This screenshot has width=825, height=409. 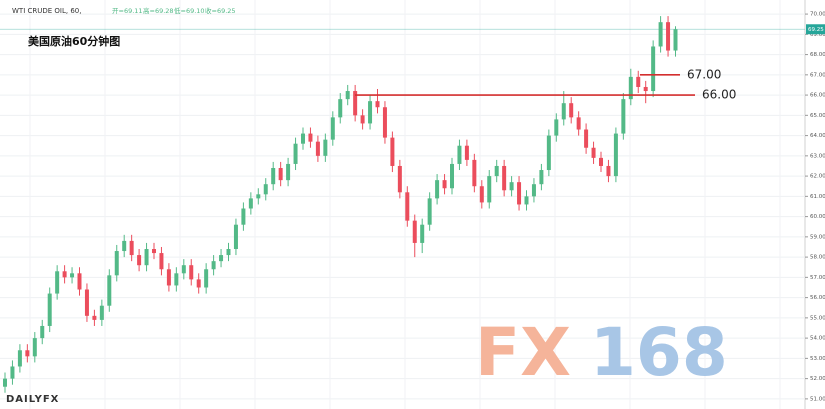 I want to click on level-label: 66.00, so click(x=719, y=95).